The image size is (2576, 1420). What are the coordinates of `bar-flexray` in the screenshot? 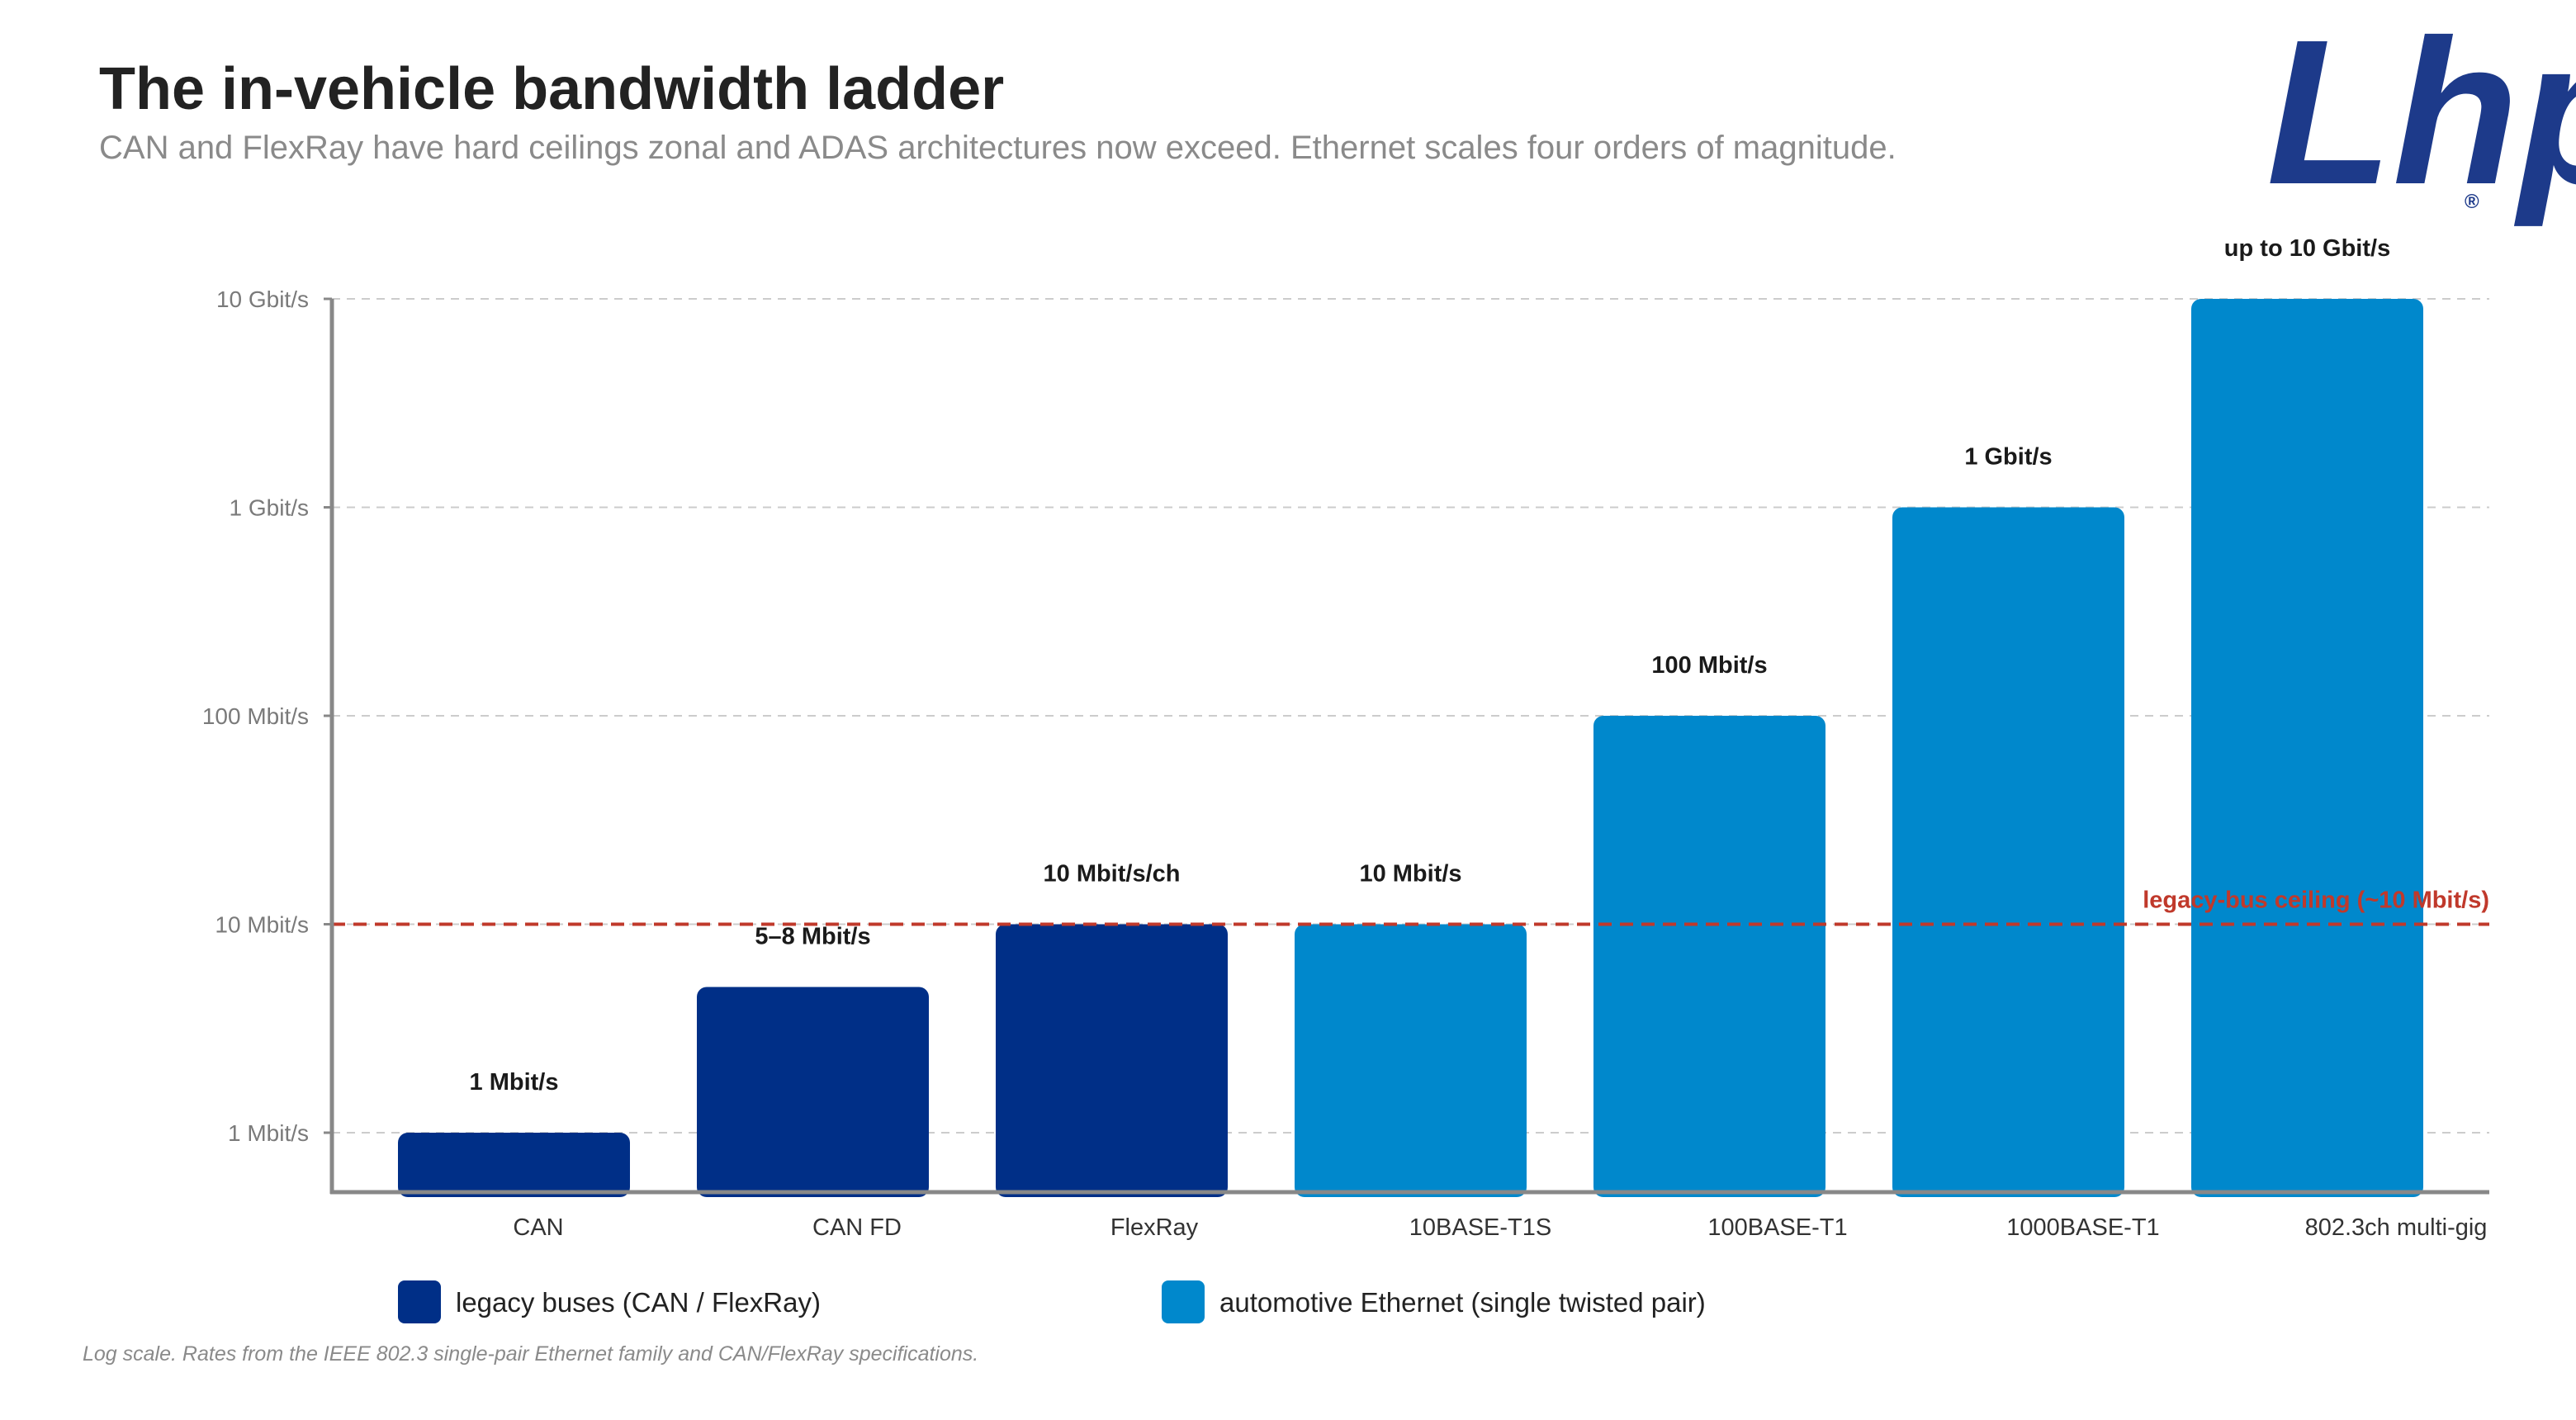 It's located at (1112, 1060).